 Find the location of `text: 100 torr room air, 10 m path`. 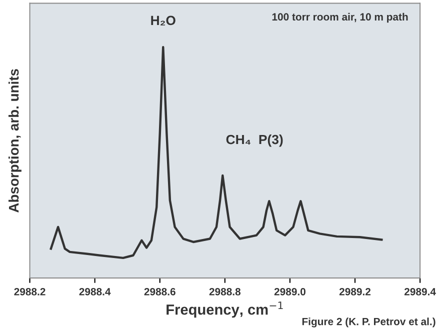

text: 100 torr room air, 10 m path is located at coordinates (340, 17).